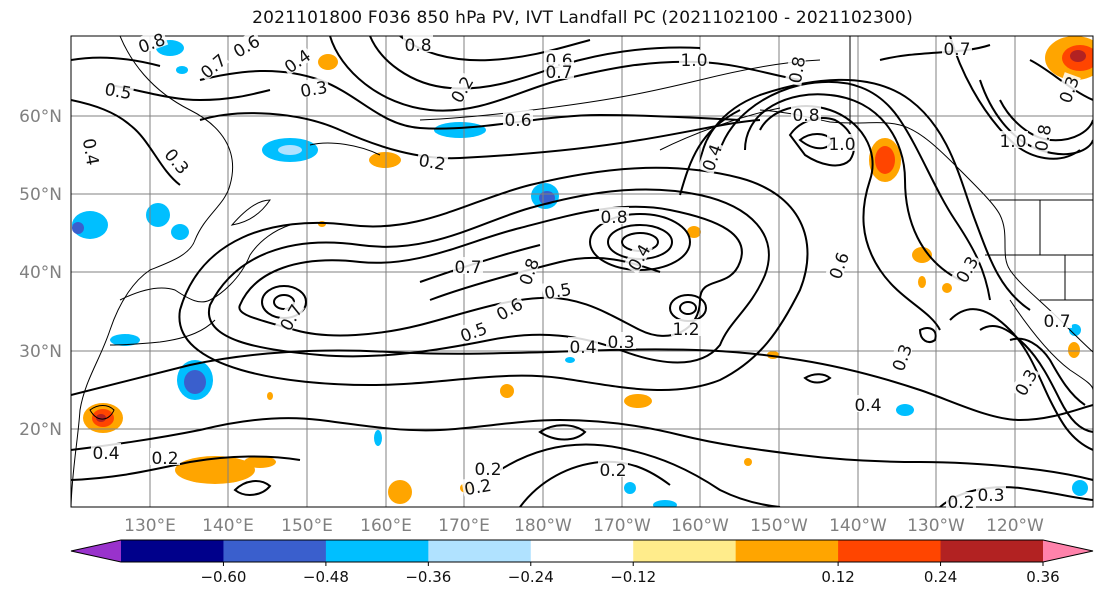 This screenshot has height=601, width=1105. What do you see at coordinates (40, 352) in the screenshot?
I see `lat-tick-label: 30°N` at bounding box center [40, 352].